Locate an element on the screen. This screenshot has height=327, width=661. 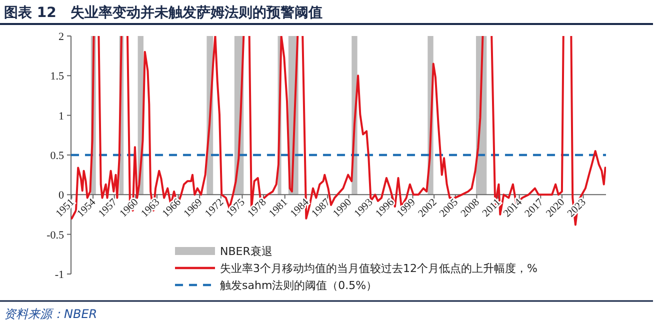
legend-label: NBER衰退 is located at coordinates (246, 251).